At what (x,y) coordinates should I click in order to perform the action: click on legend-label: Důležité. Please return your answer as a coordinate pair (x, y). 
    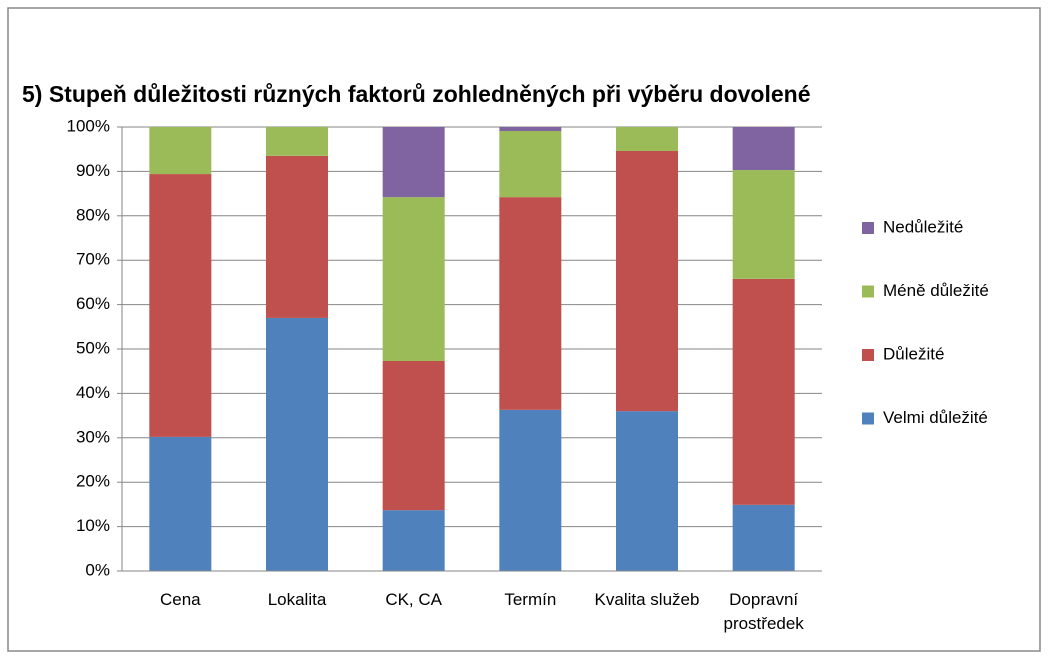
    Looking at the image, I should click on (913, 353).